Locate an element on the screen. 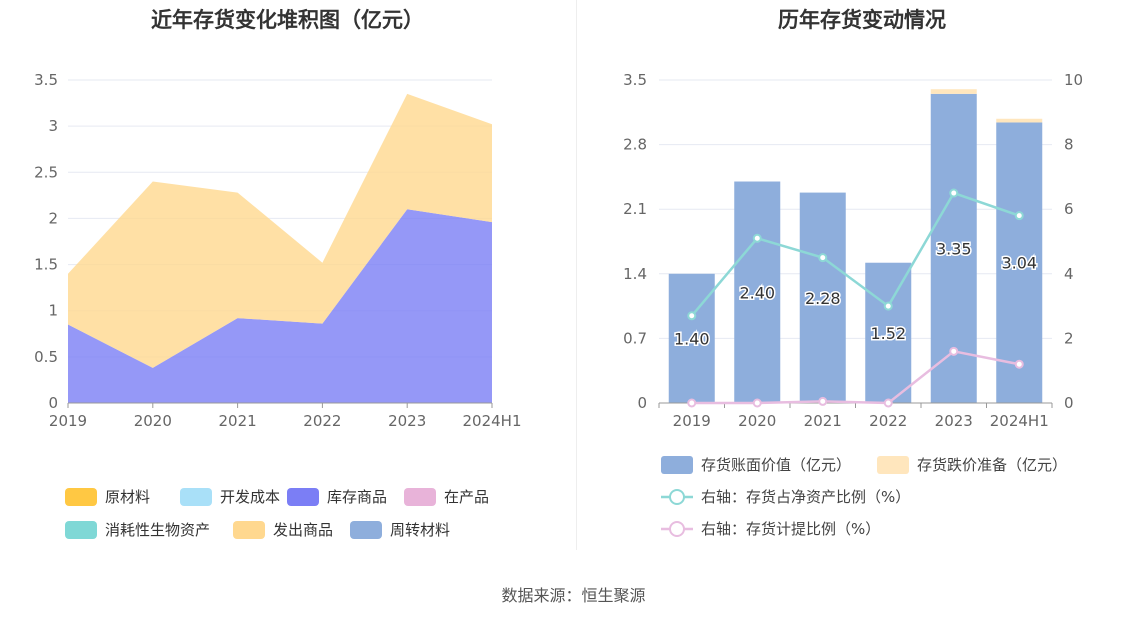  legend-swatch-bar_value is located at coordinates (677, 465).